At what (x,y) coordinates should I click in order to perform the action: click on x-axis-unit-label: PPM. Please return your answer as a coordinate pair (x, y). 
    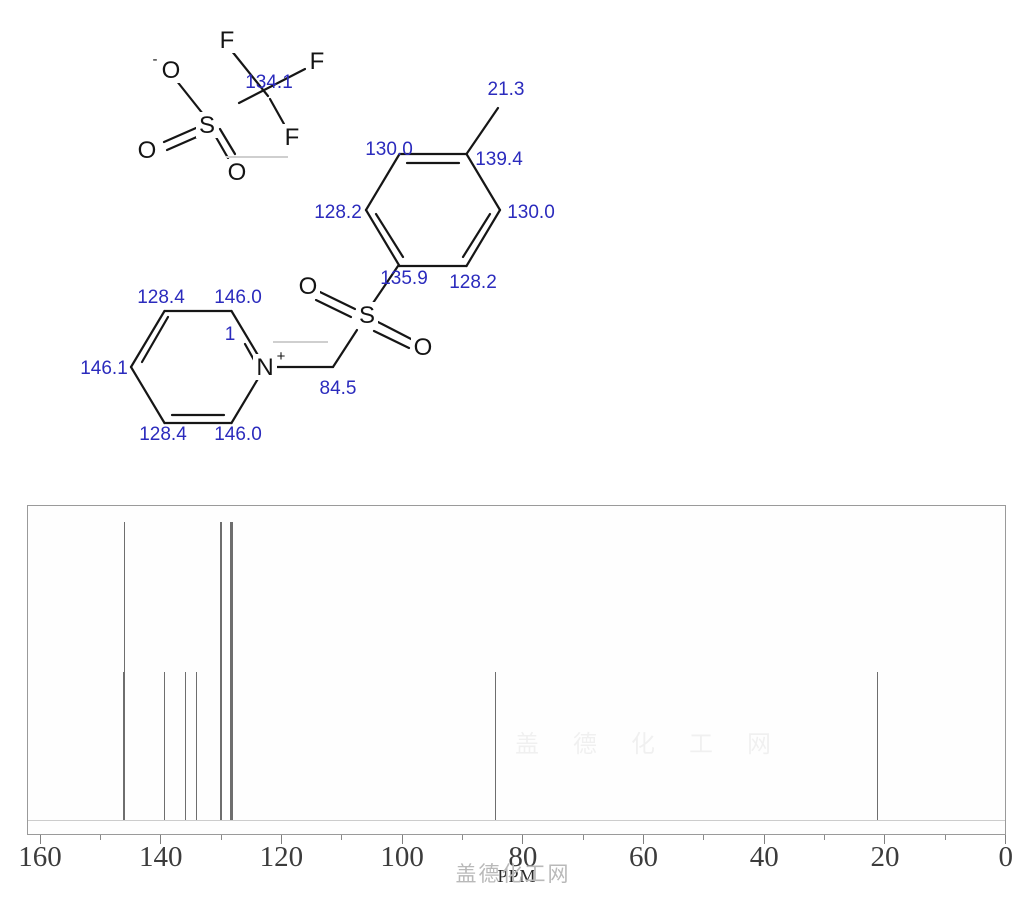
    Looking at the image, I should click on (517, 876).